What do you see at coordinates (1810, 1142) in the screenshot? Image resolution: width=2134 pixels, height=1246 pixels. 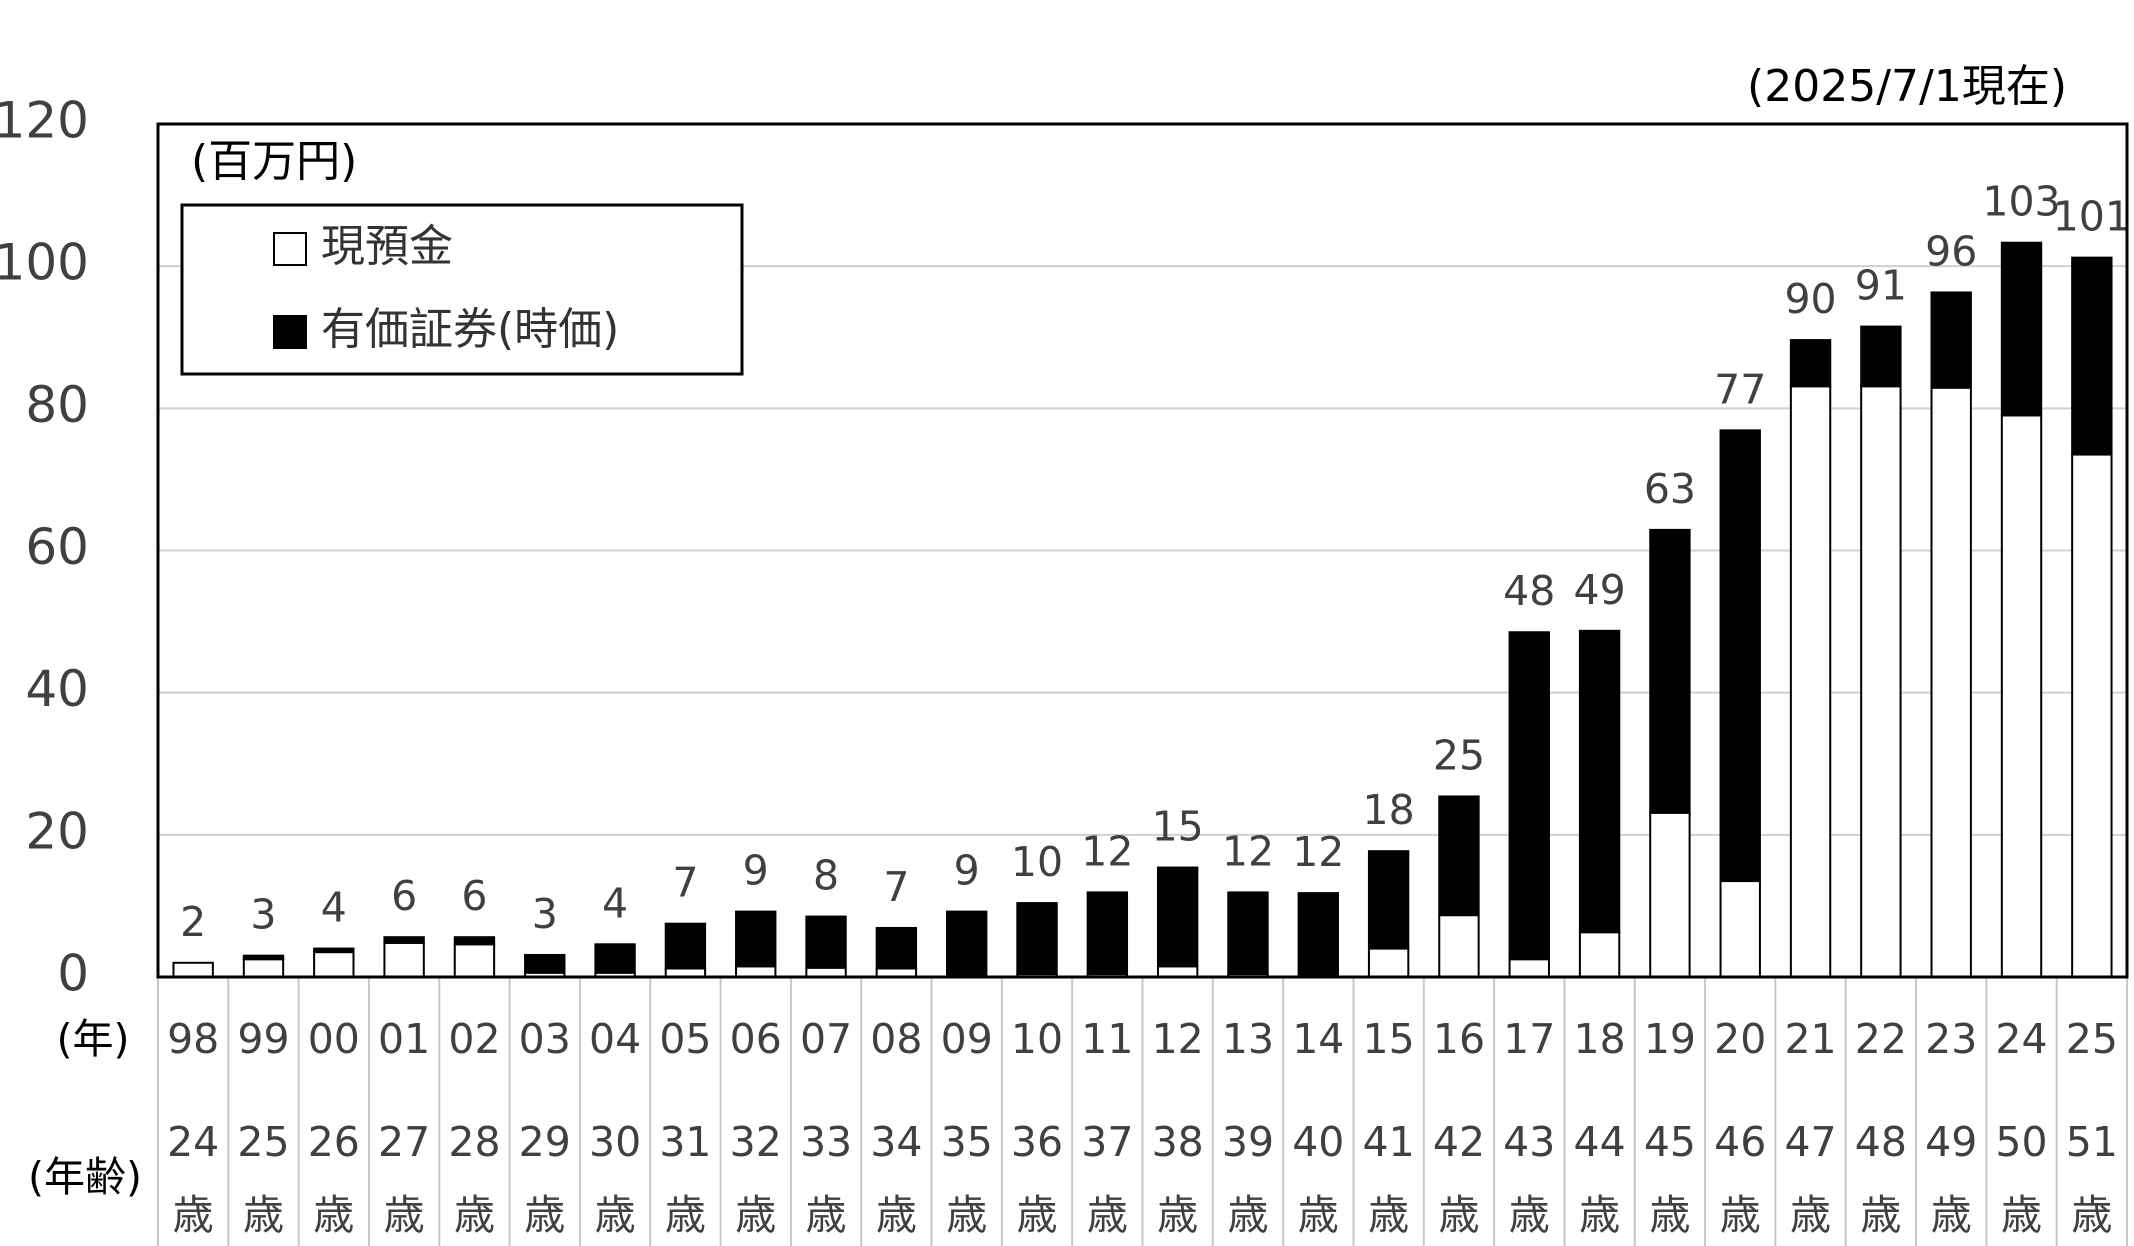 I see `age-label: 47` at bounding box center [1810, 1142].